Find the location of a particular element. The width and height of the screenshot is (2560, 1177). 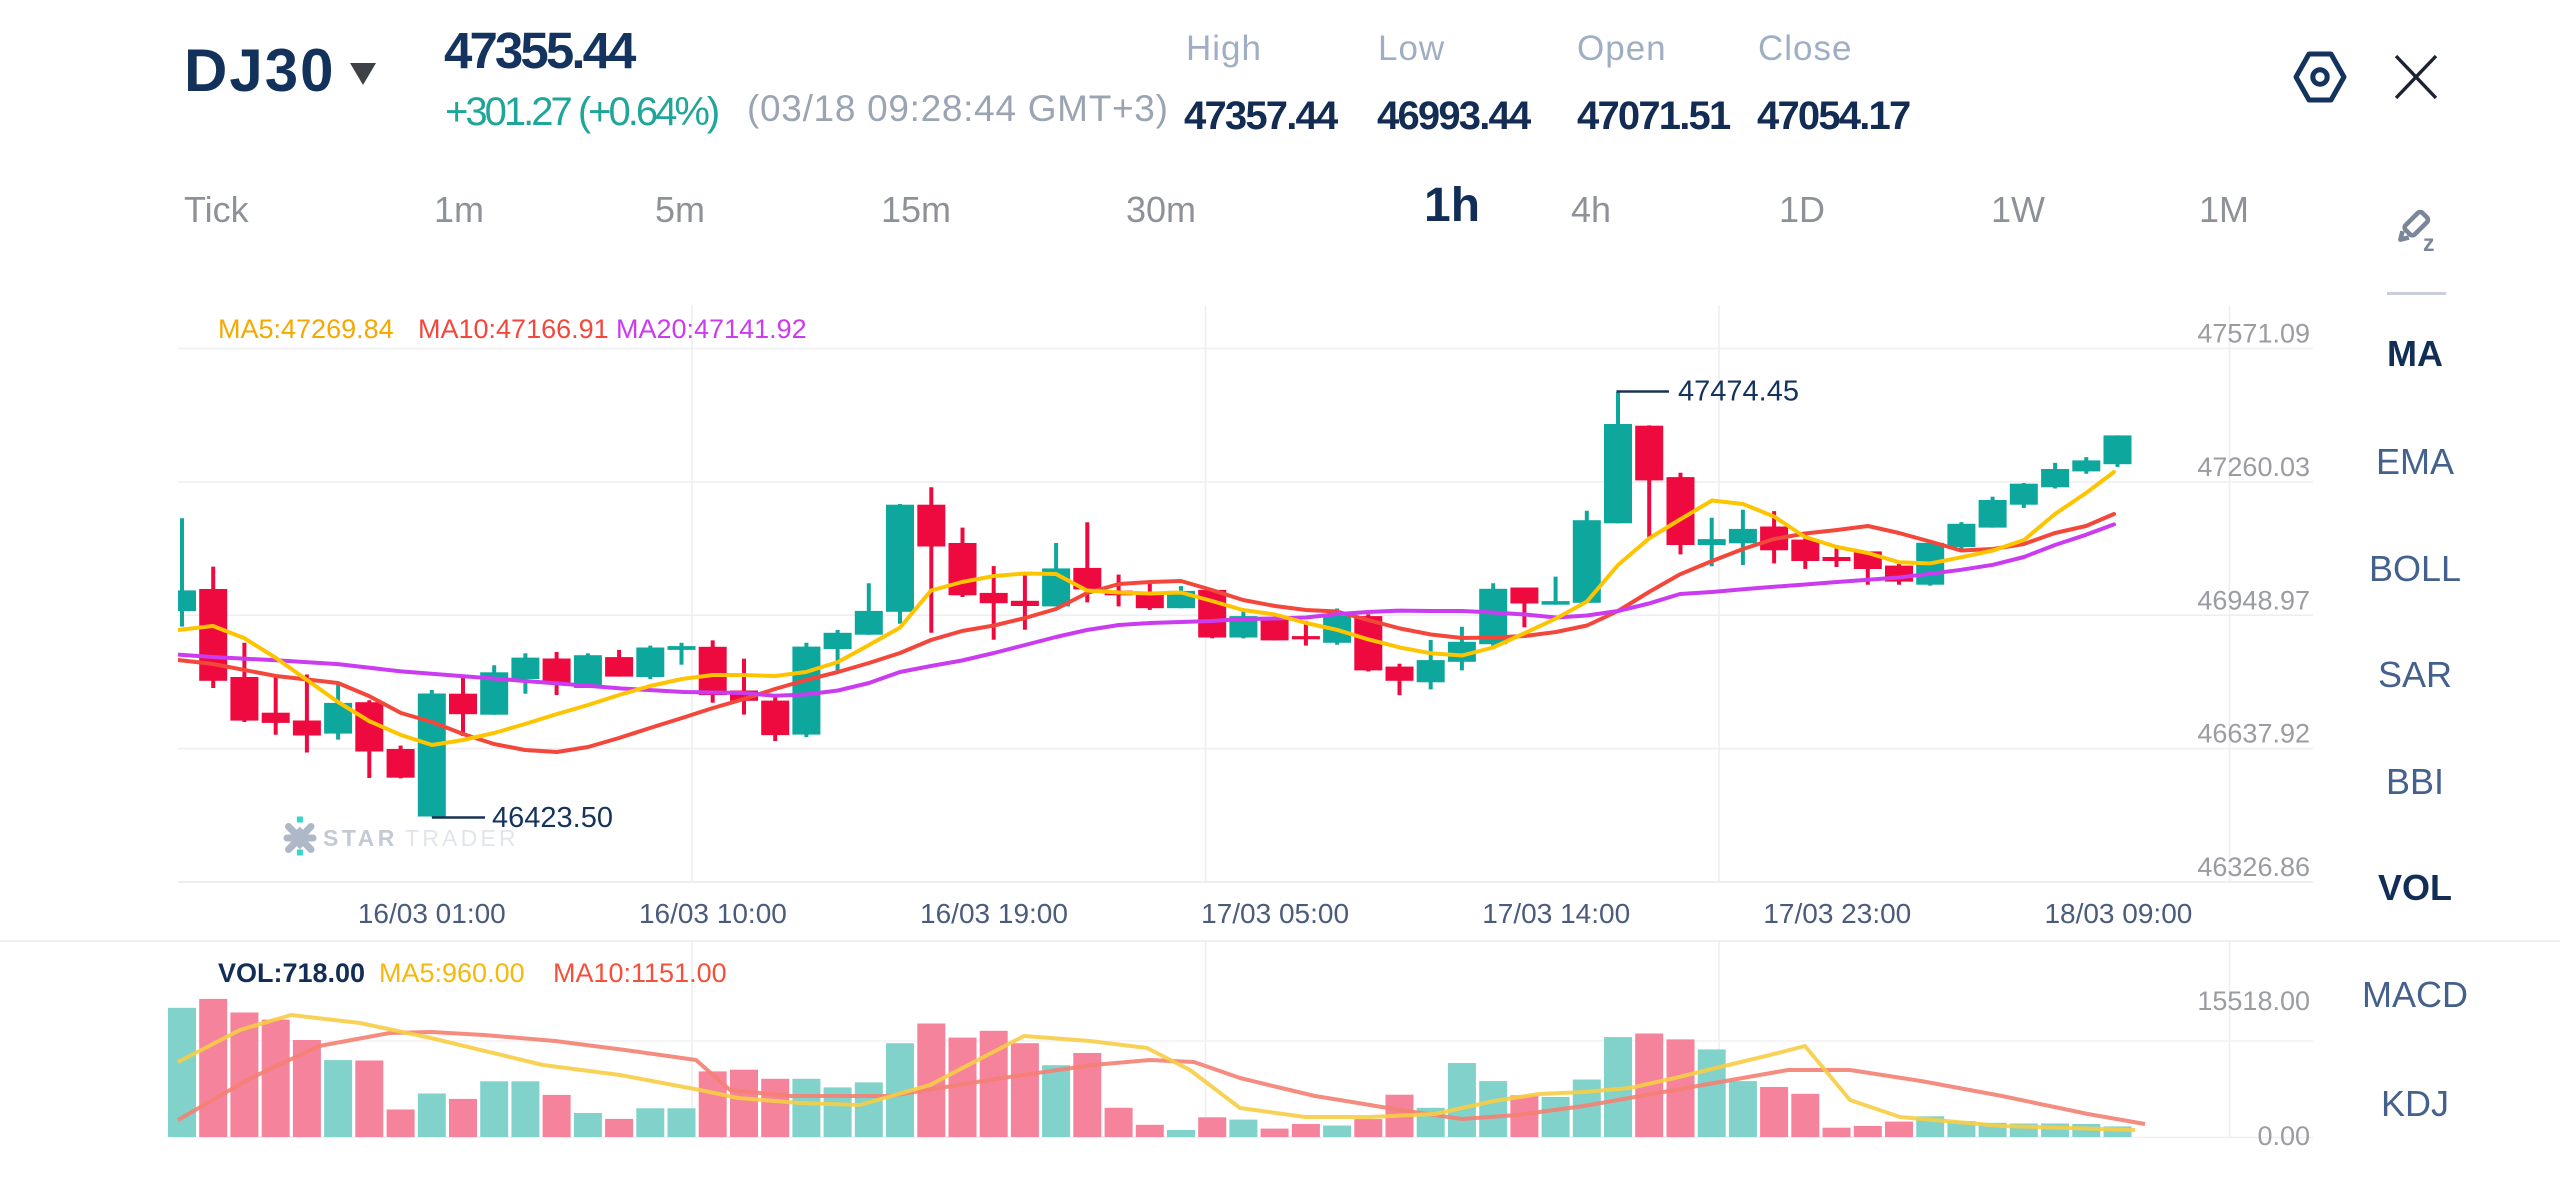

svg-text: 46948.97 is located at coordinates (2253, 600).